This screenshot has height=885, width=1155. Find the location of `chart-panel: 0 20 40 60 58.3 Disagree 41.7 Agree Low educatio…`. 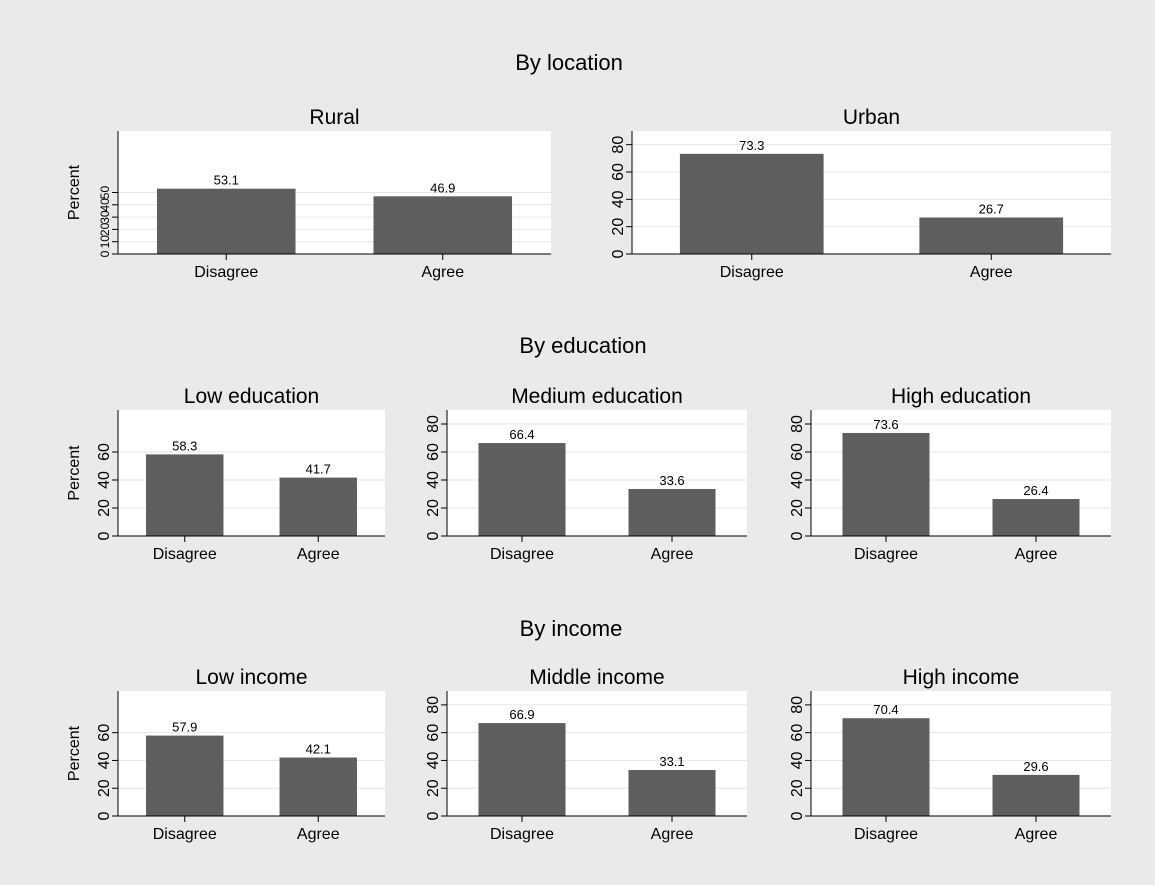

chart-panel: 0 20 40 60 58.3 Disagree 41.7 Agree Low educatio… is located at coordinates (225, 474).